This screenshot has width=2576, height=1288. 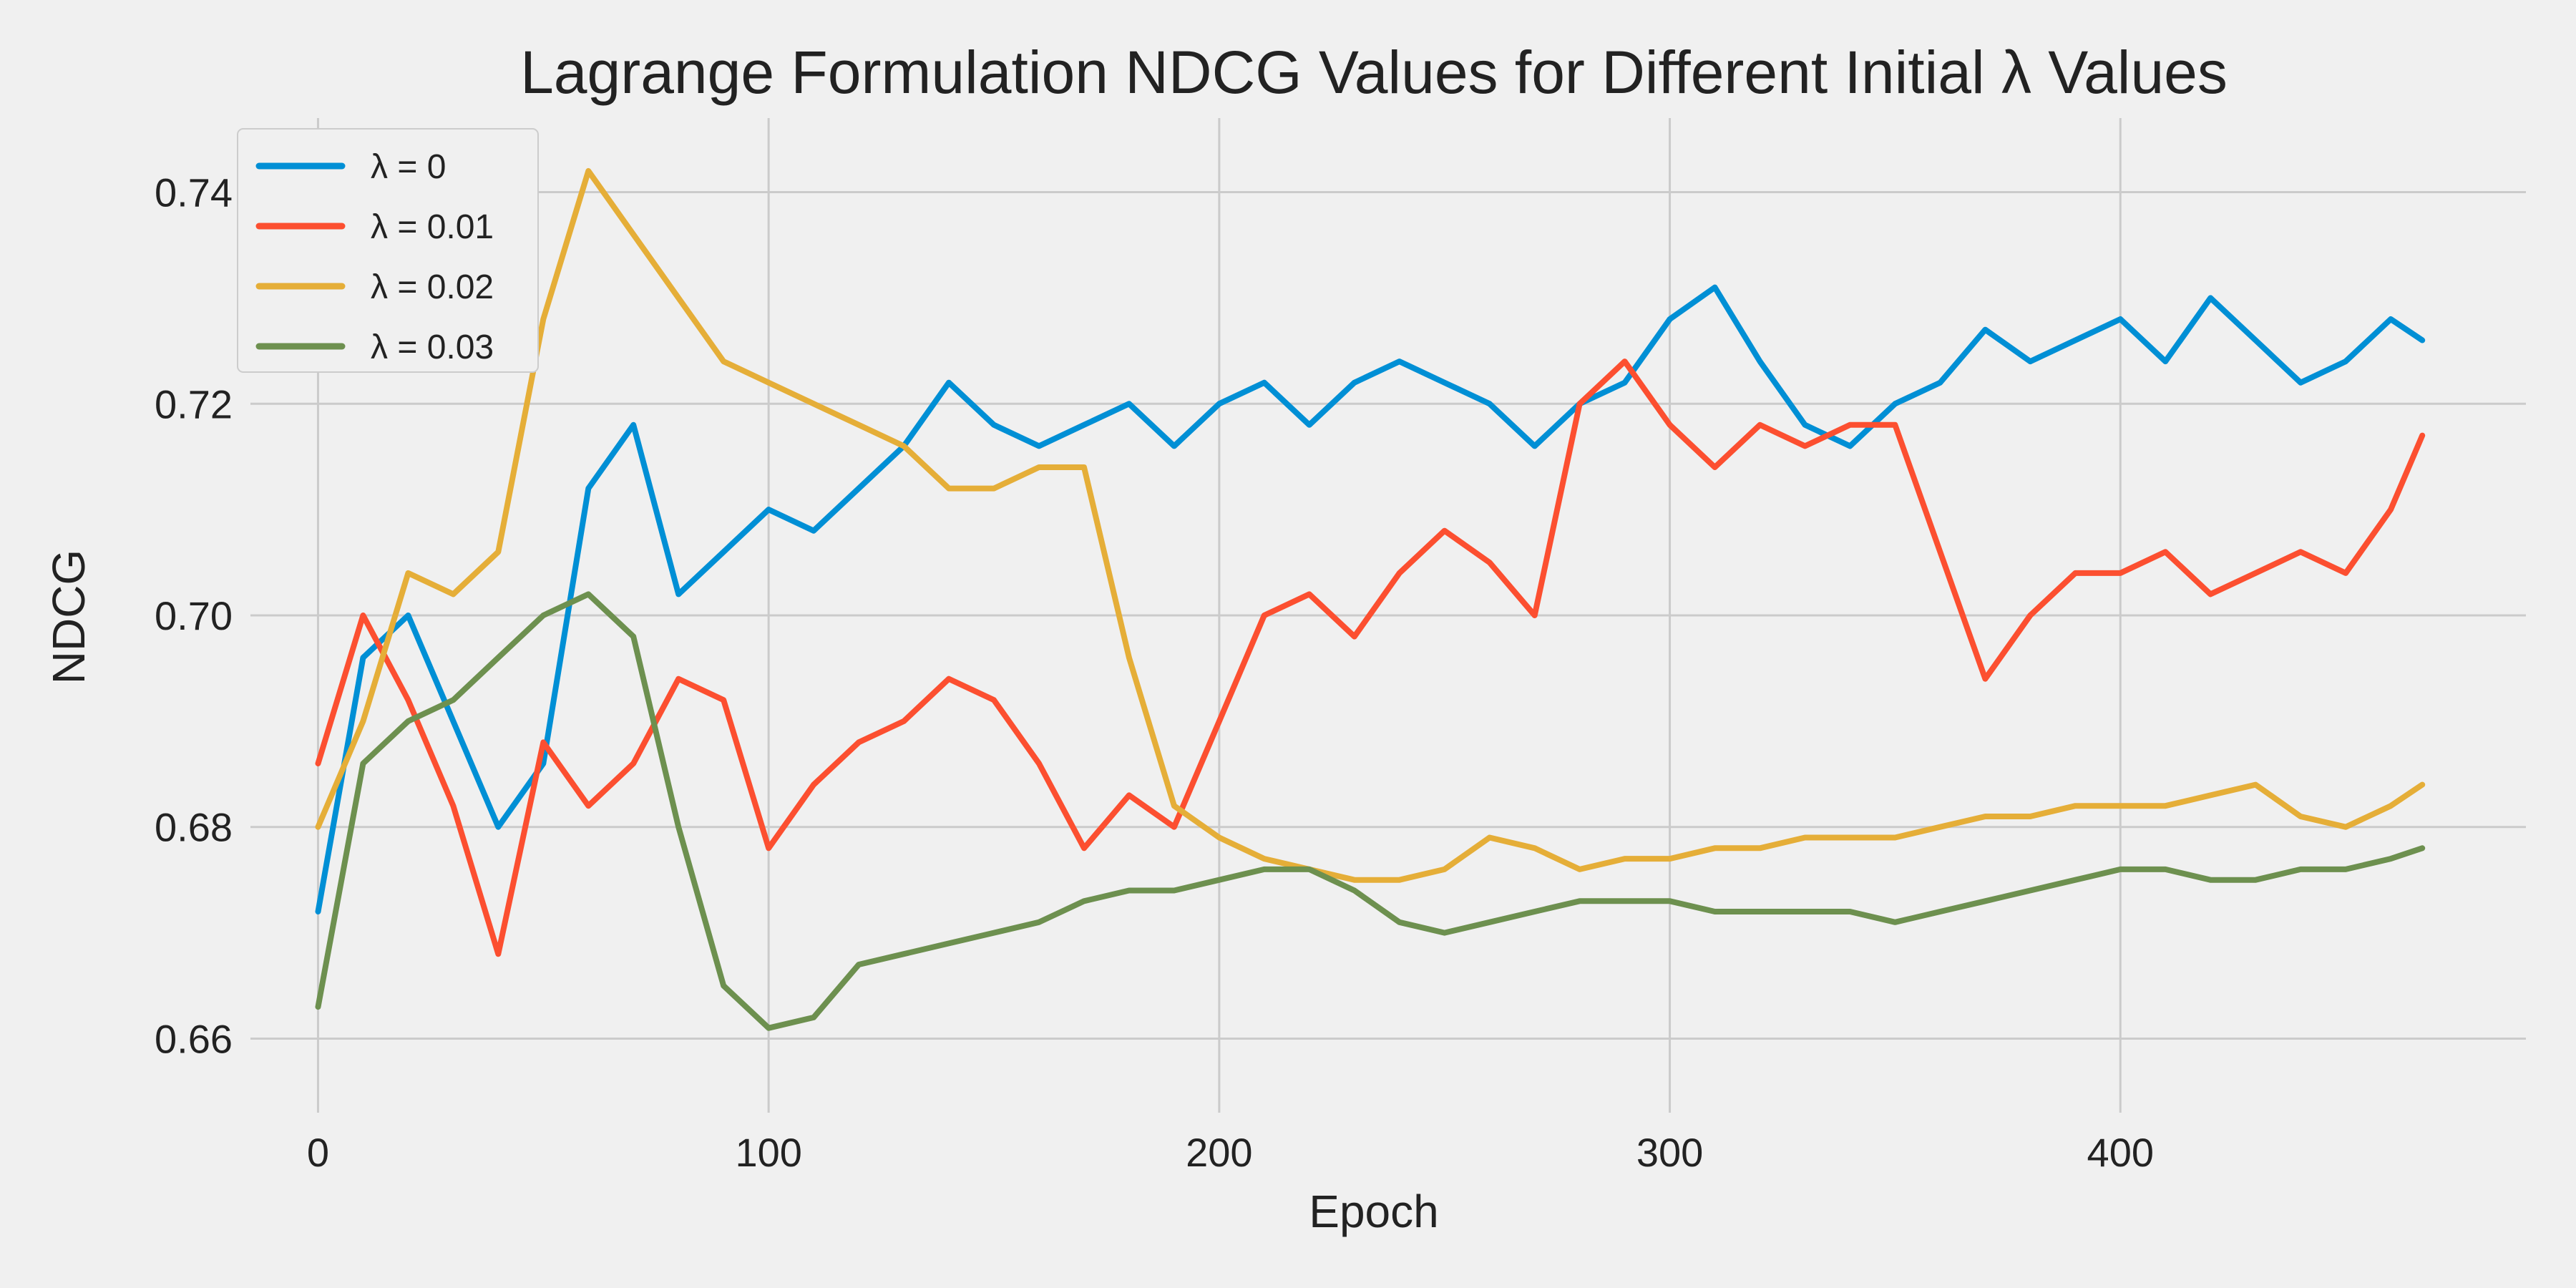 I want to click on y-tick-label: 0.70, so click(x=194, y=615).